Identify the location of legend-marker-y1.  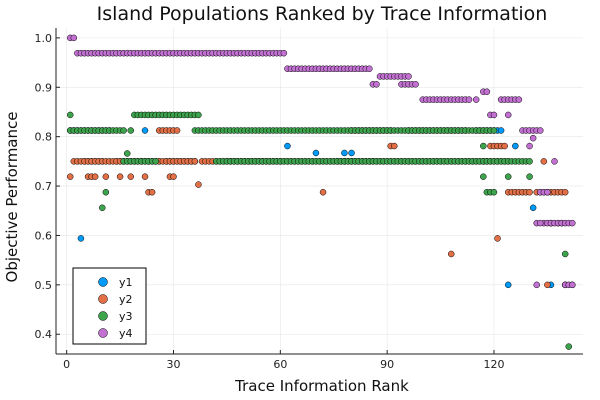
(103, 282).